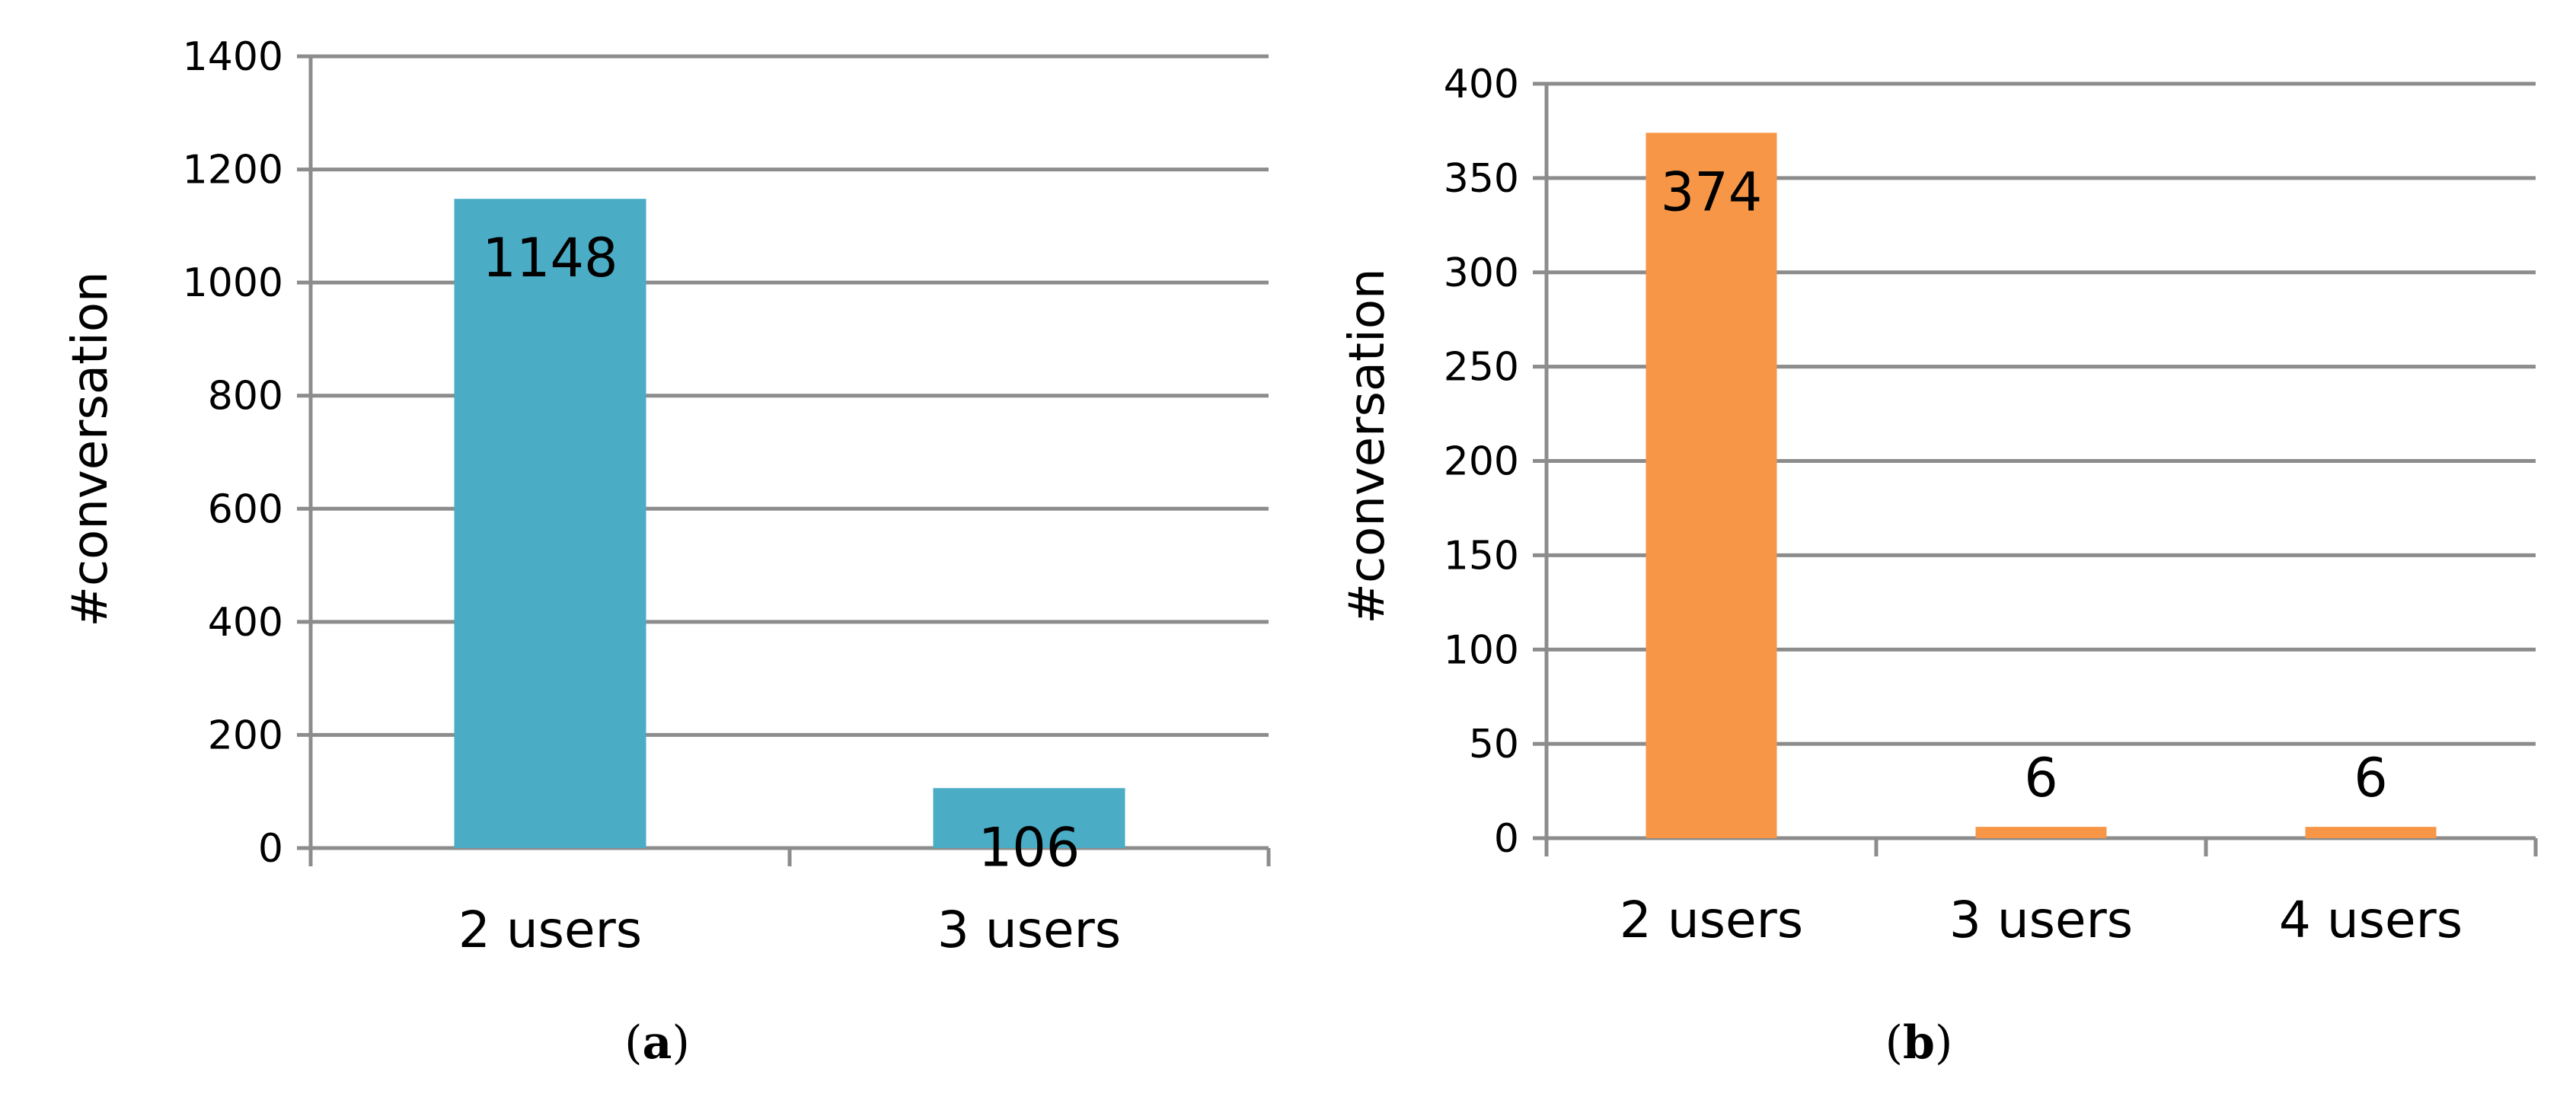 The height and width of the screenshot is (1097, 2576). Describe the element at coordinates (1029, 847) in the screenshot. I see `data-label: 106` at that location.